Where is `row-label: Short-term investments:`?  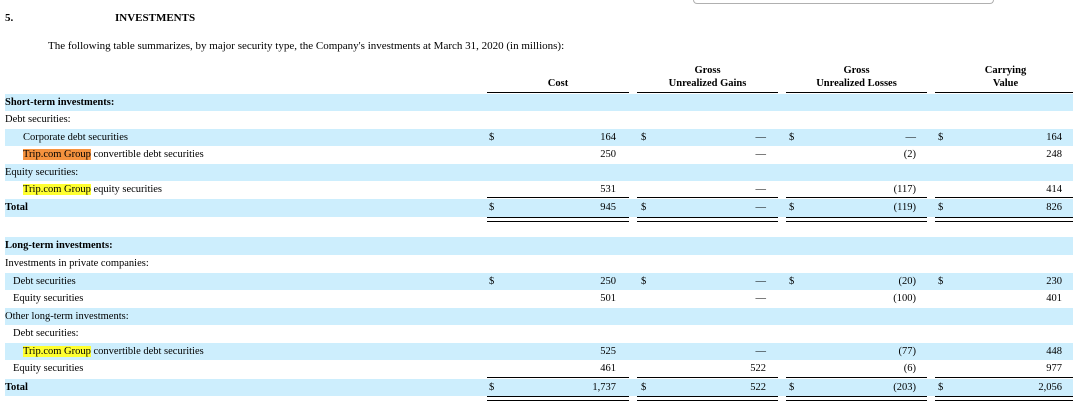 row-label: Short-term investments: is located at coordinates (60, 102).